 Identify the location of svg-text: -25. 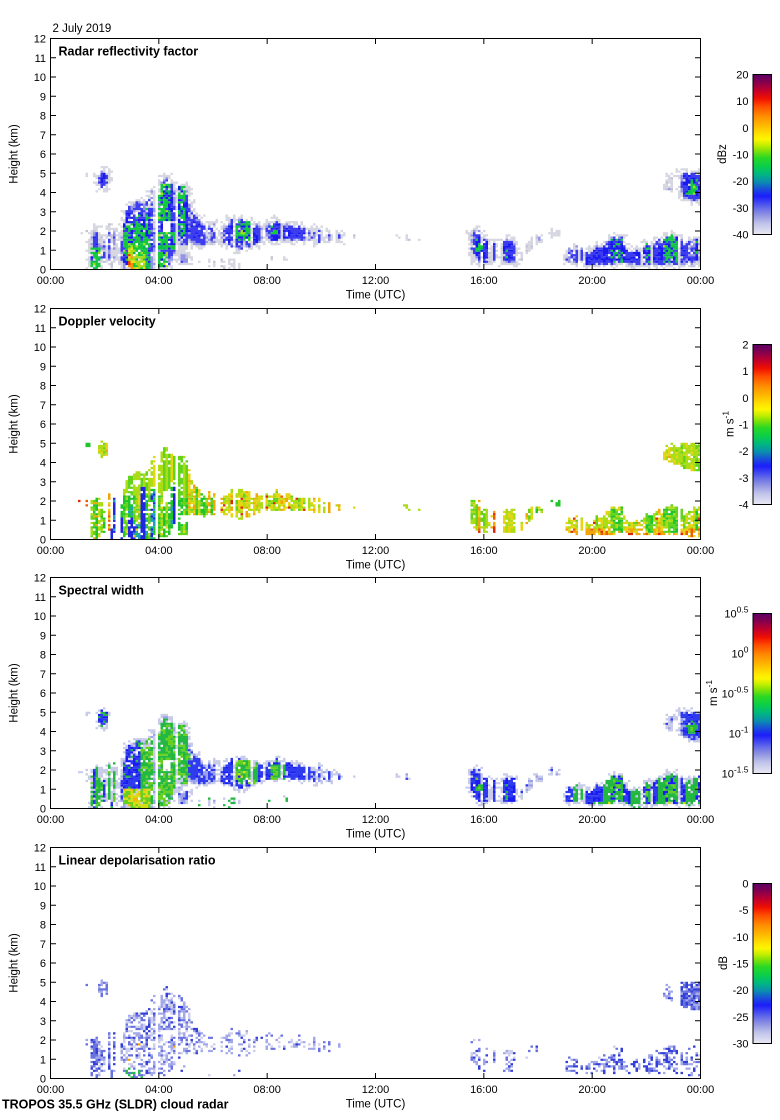
(741, 1018).